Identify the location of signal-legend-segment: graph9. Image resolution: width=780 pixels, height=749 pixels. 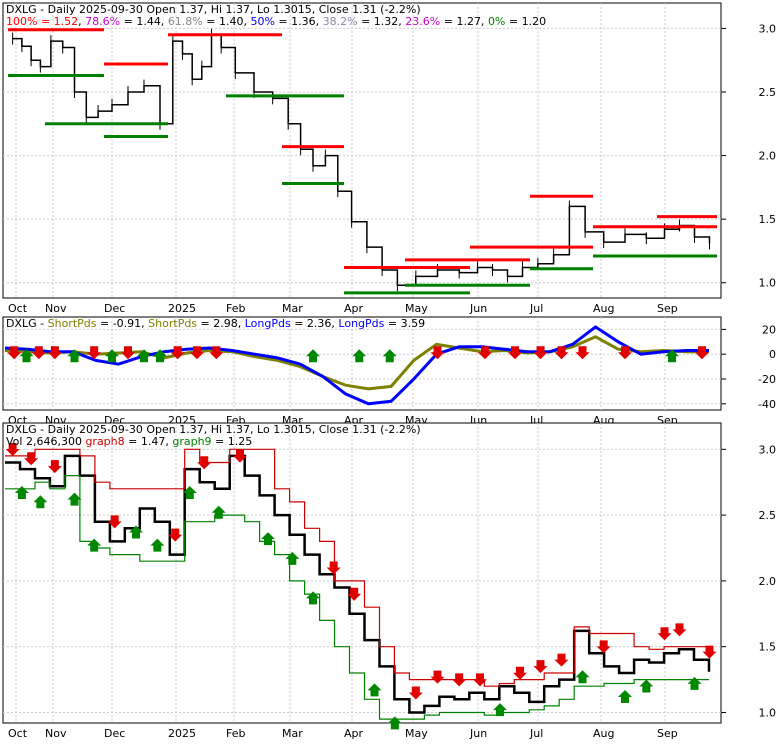
(191, 441).